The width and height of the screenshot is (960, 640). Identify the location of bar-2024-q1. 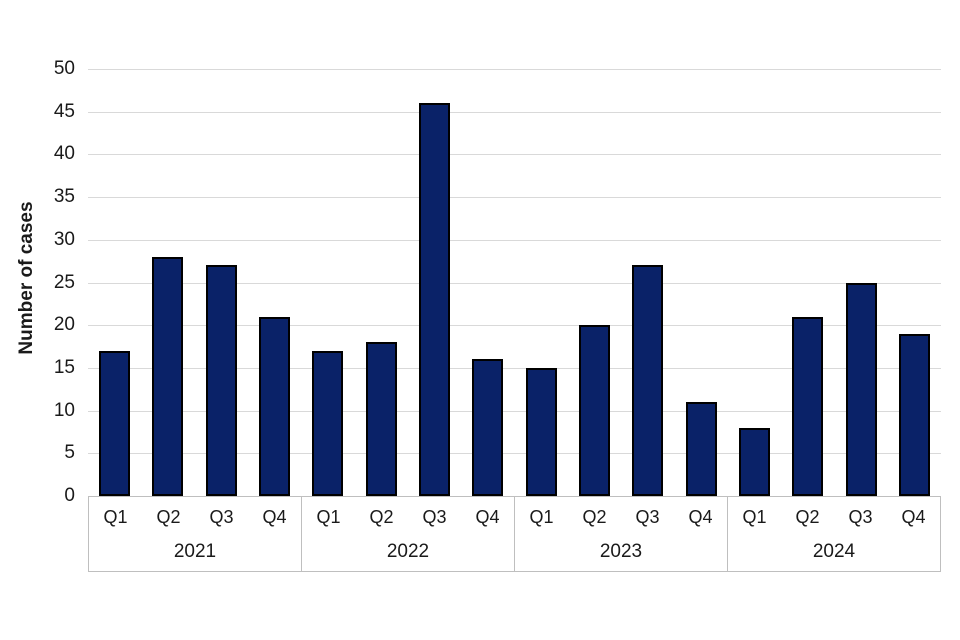
(754, 461).